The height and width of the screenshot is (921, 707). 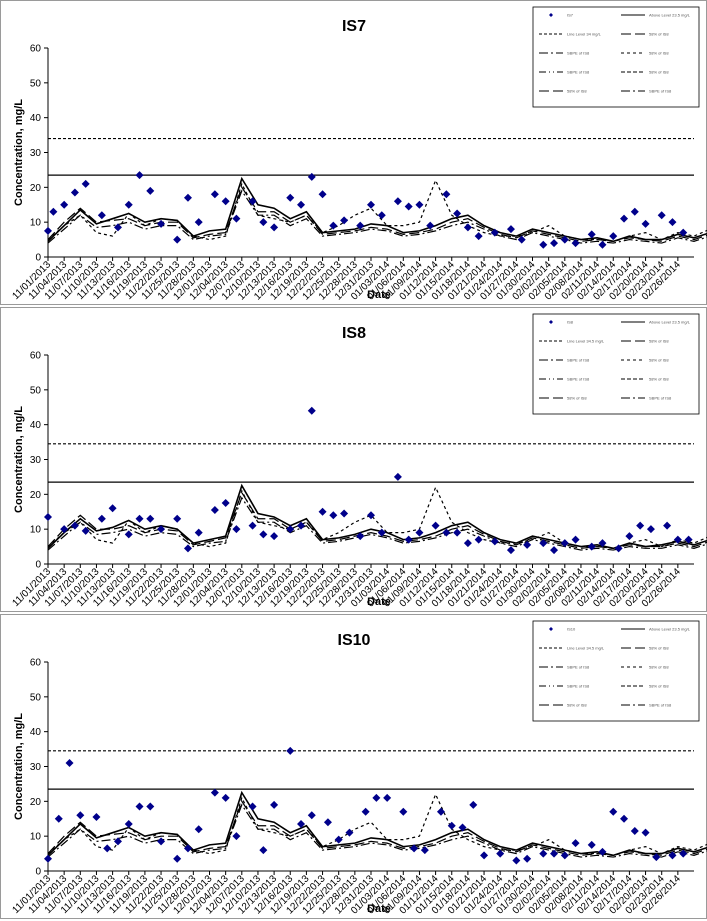 I want to click on x-axis-label: Date, so click(x=379, y=602).